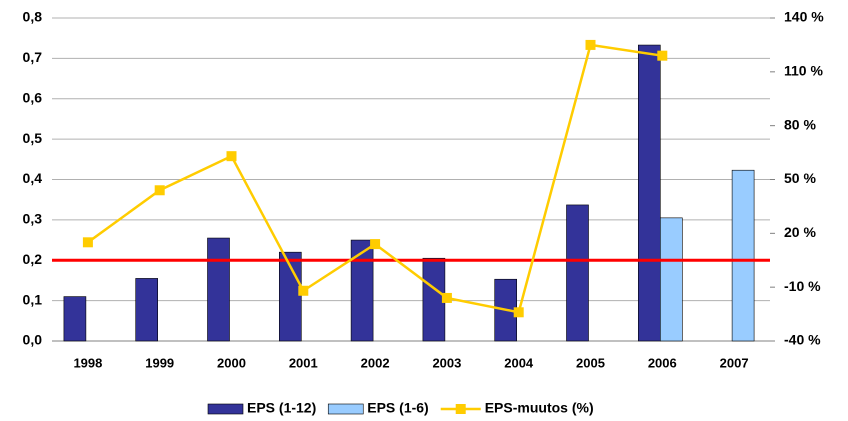 This screenshot has width=848, height=421. What do you see at coordinates (303, 362) in the screenshot?
I see `x-tick-label: 2001` at bounding box center [303, 362].